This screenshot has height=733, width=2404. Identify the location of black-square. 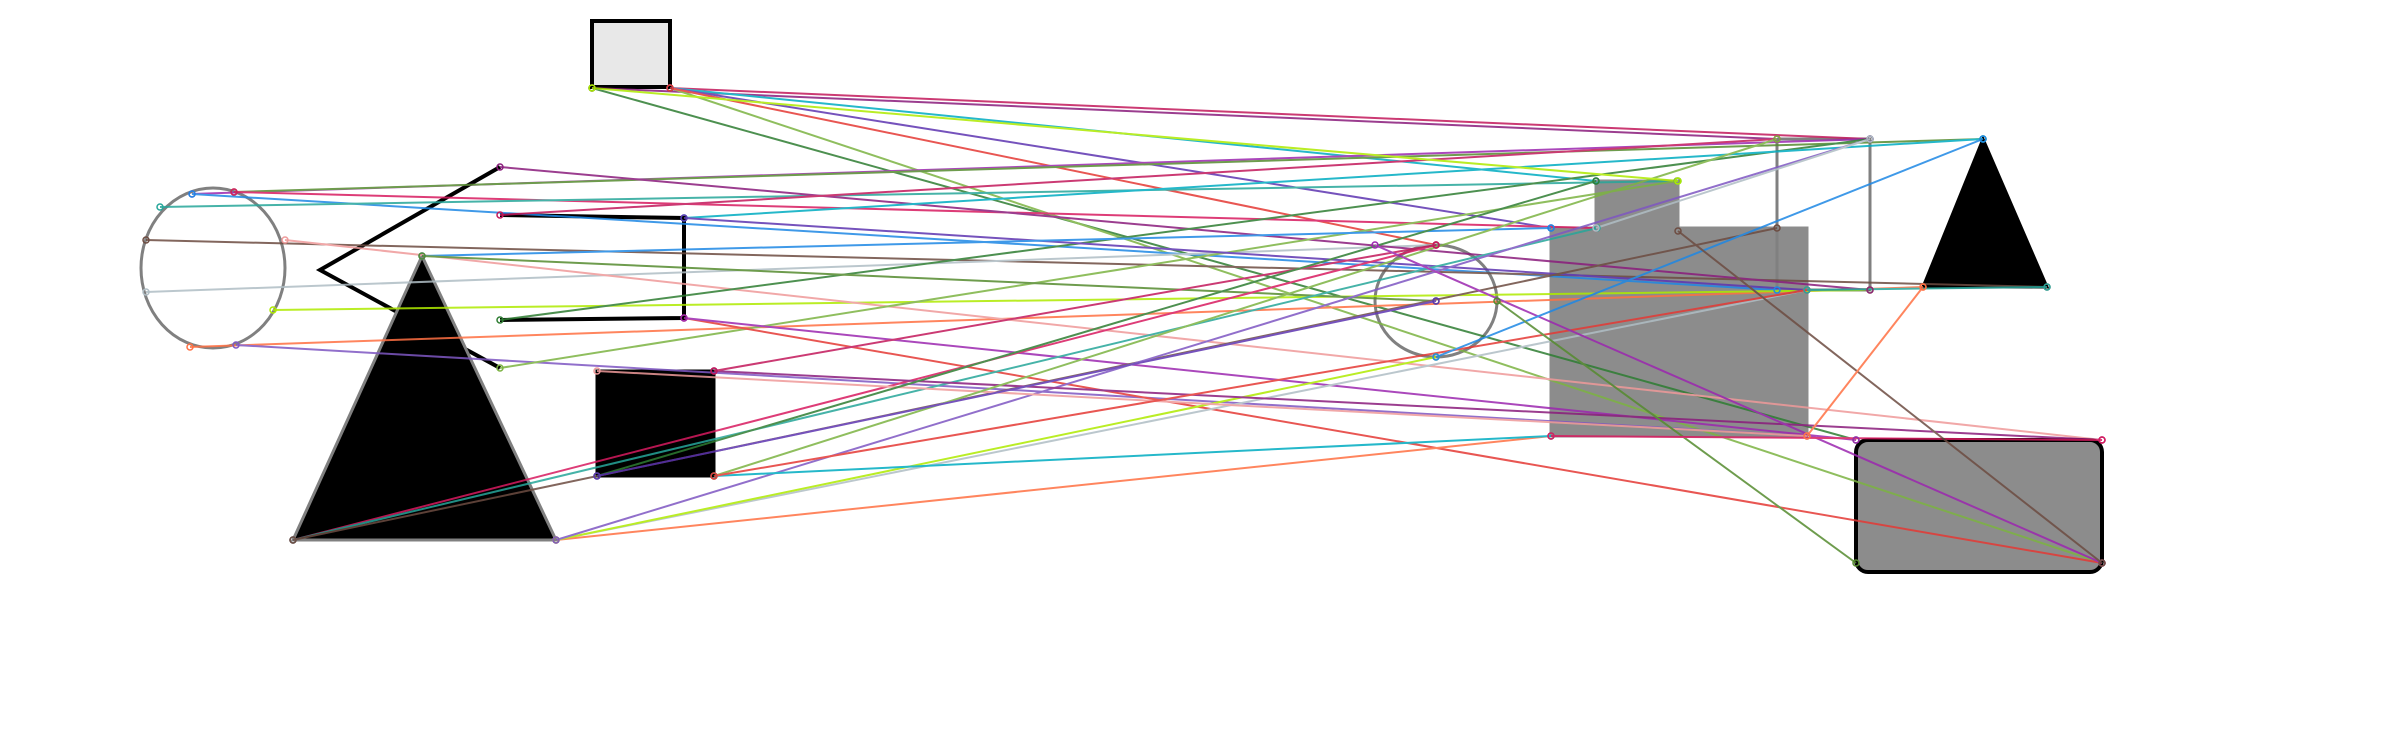
(655, 423).